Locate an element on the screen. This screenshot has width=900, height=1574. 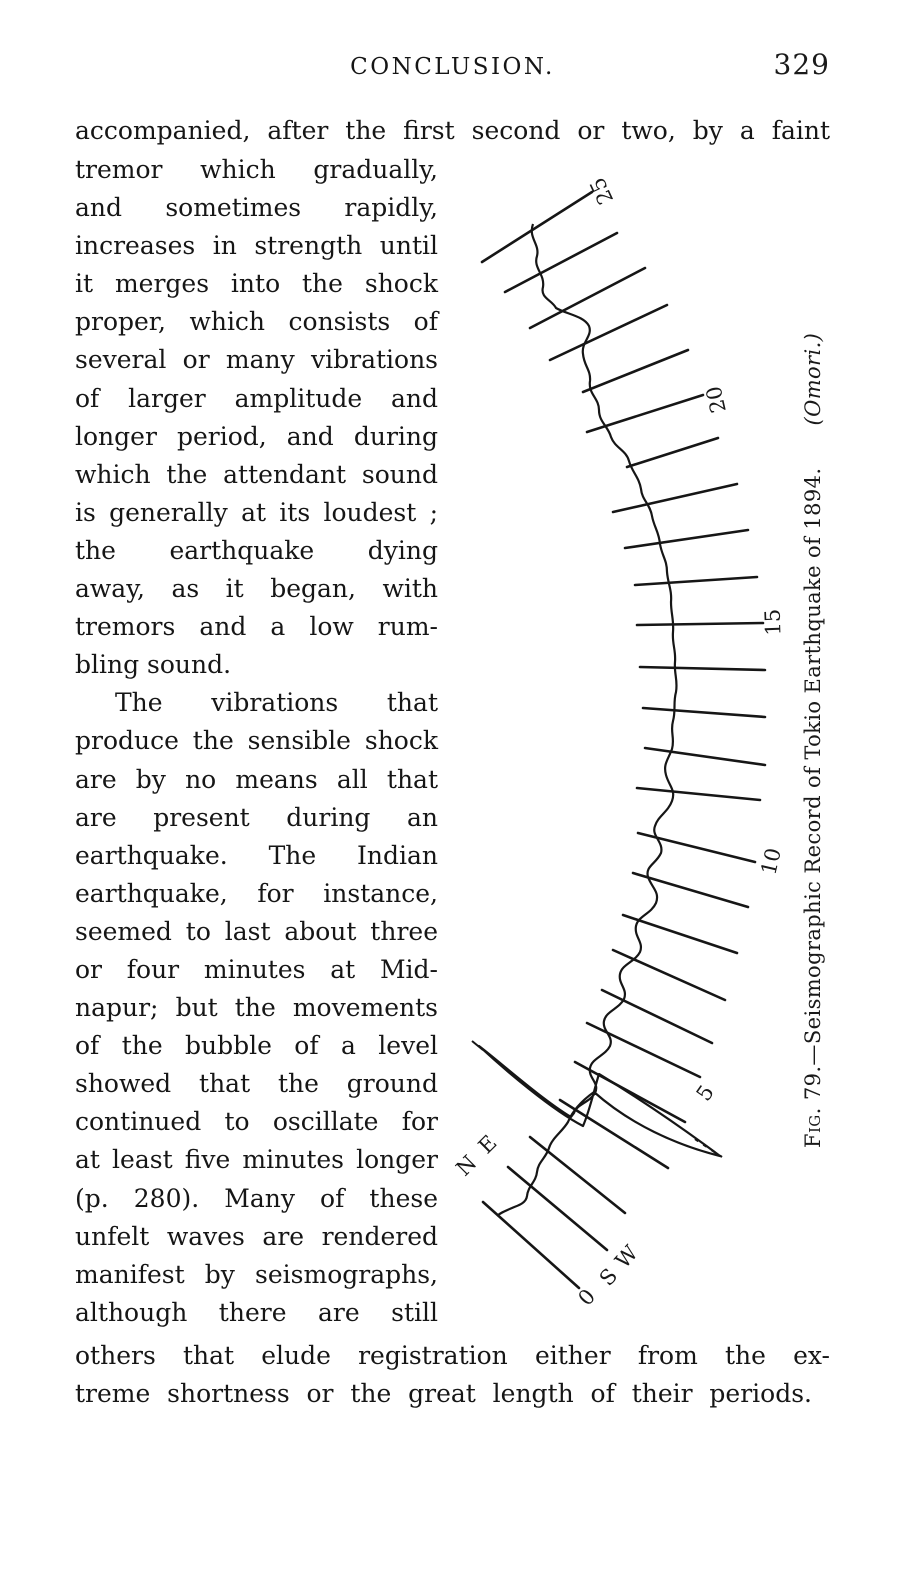
text-line: (p. 280). Many of these is located at coordinates (256, 1198).